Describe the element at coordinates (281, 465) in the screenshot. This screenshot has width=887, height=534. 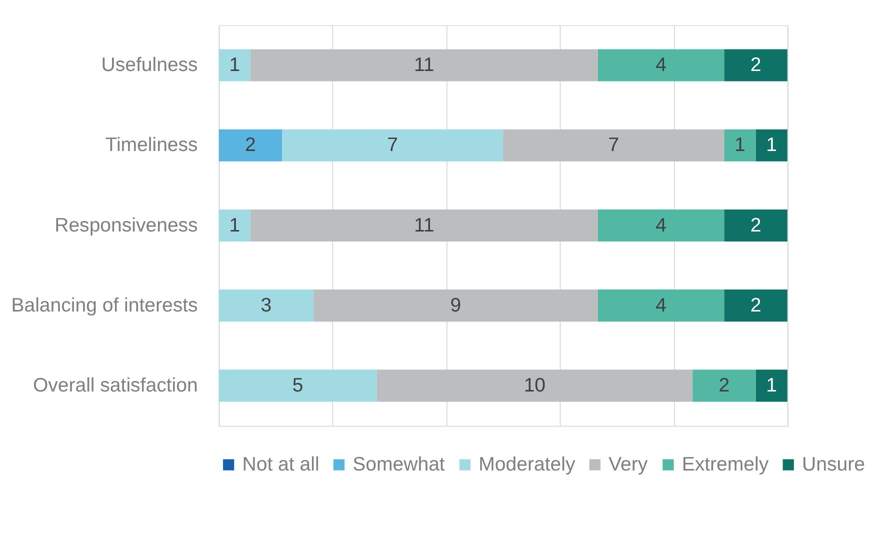
I see `legend-label: Not at all` at that location.